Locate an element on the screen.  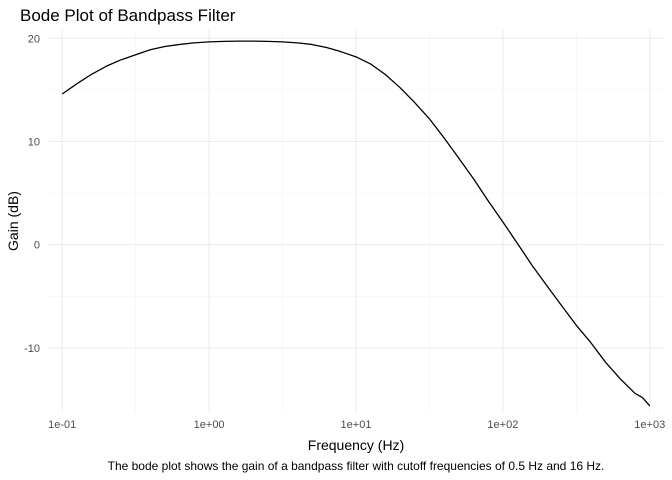
x-axis-title: Frequency (Hz) is located at coordinates (356, 445).